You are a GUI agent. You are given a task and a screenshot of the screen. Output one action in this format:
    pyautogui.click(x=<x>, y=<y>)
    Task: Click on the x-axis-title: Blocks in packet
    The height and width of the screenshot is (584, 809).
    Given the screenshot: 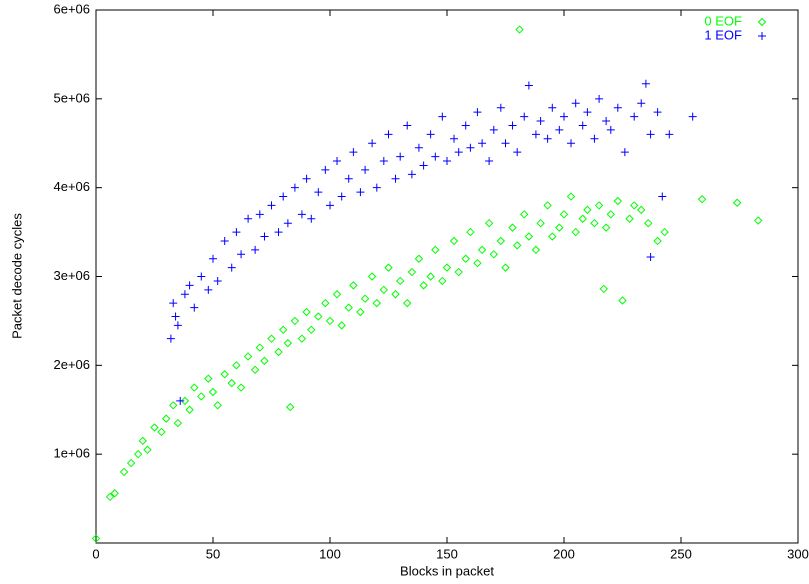 What is the action you would take?
    pyautogui.click(x=447, y=570)
    